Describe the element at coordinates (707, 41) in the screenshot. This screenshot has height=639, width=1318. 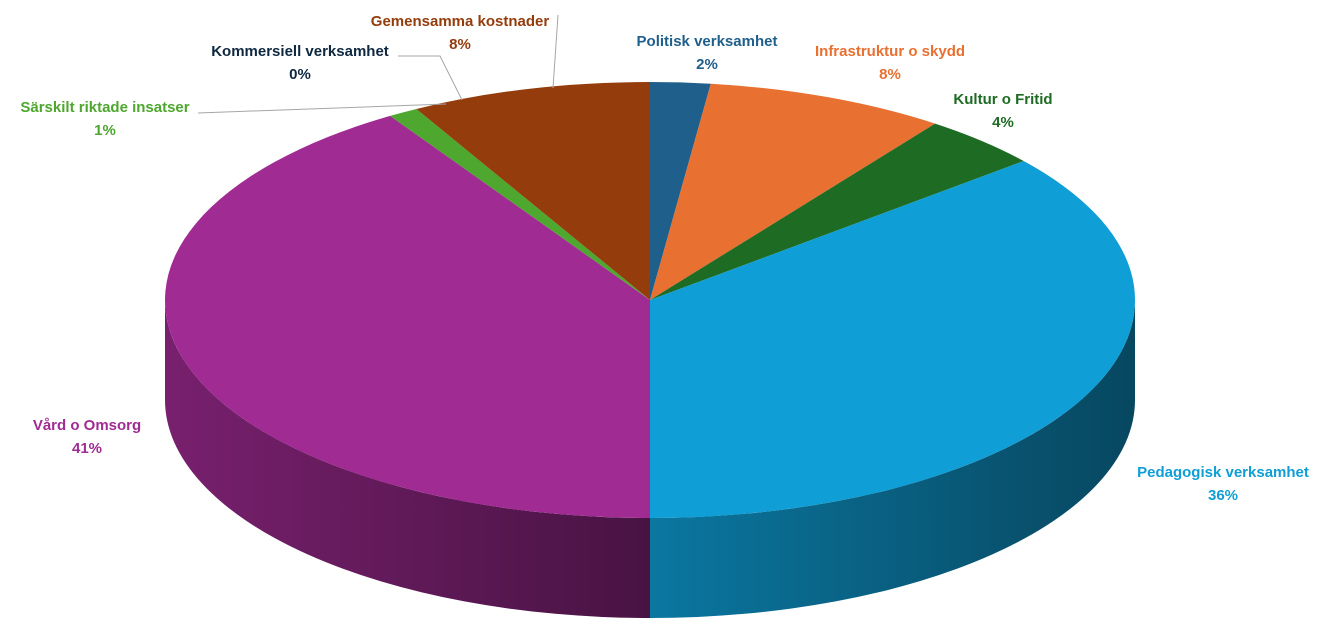
I see `slice-label: Politisk verksamhet` at that location.